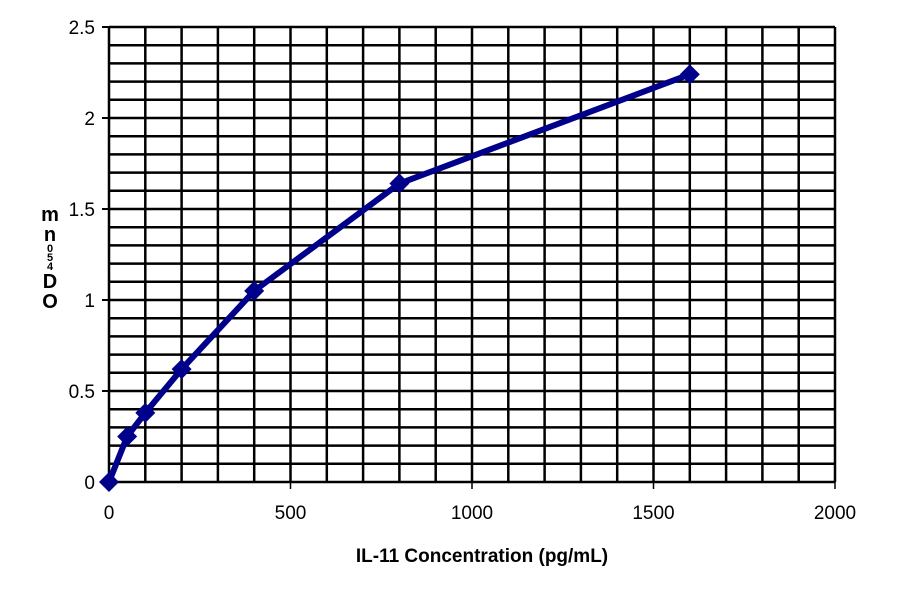 The height and width of the screenshot is (594, 900). I want to click on y-label-glyph: D, so click(50, 282).